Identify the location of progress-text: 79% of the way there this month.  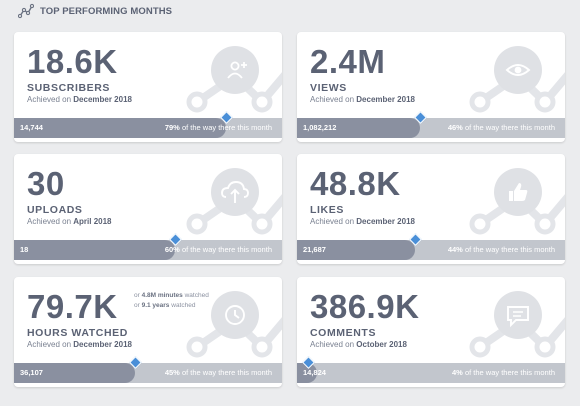
(218, 127).